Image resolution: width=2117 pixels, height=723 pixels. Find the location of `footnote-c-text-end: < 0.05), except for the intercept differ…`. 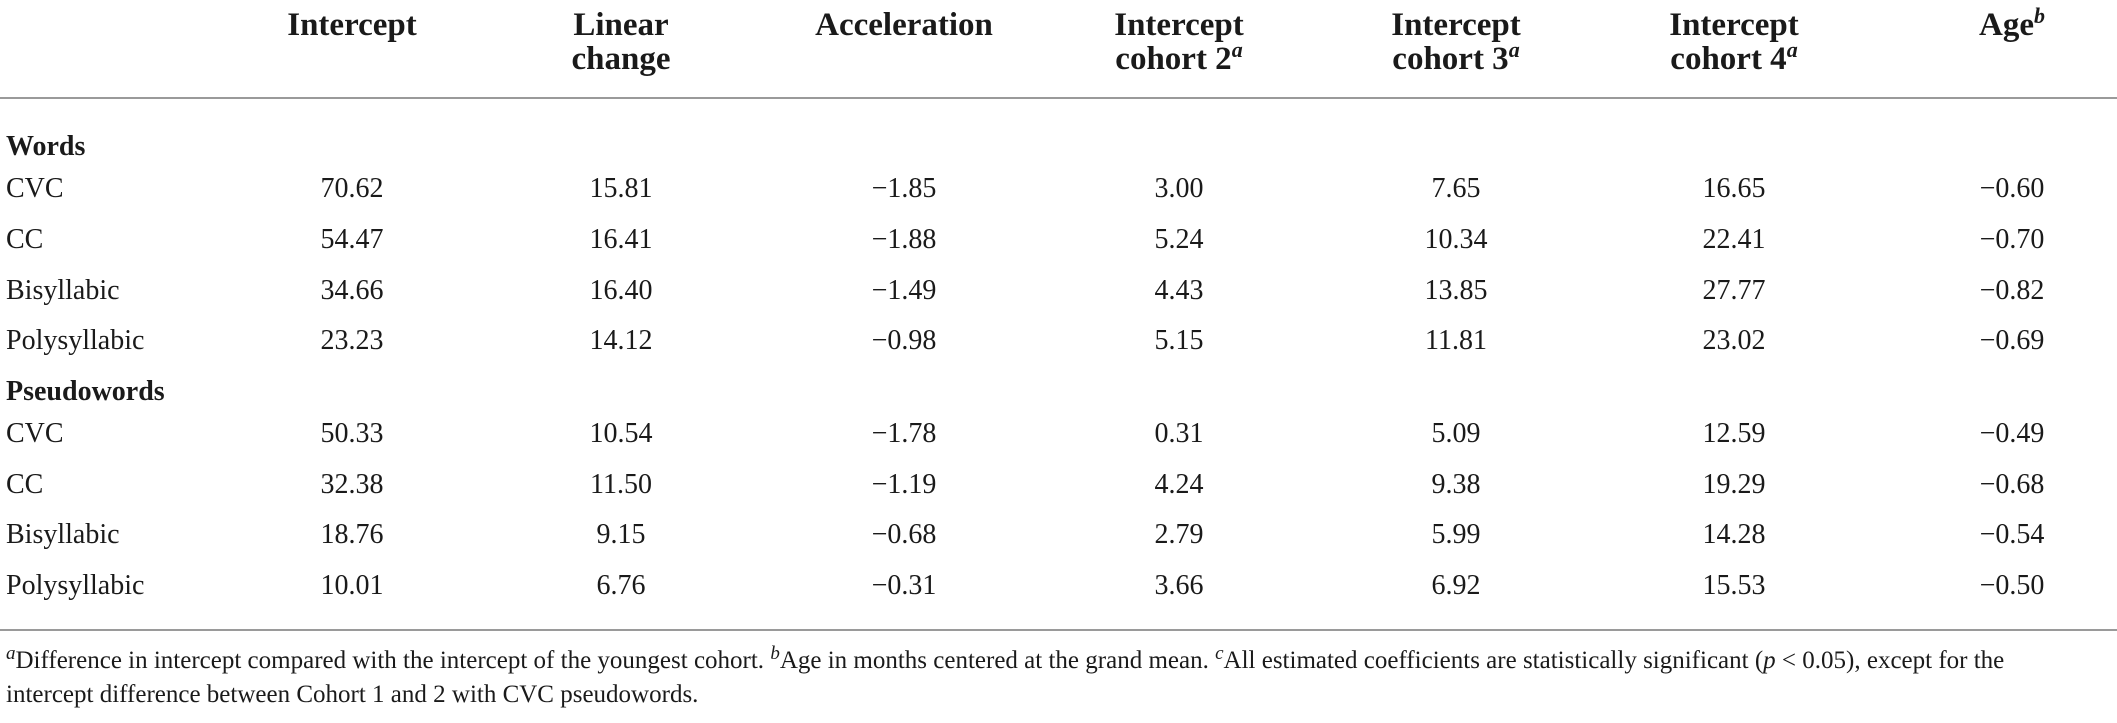

footnote-c-text-end: < 0.05), except for the intercept differ… is located at coordinates (1005, 677).